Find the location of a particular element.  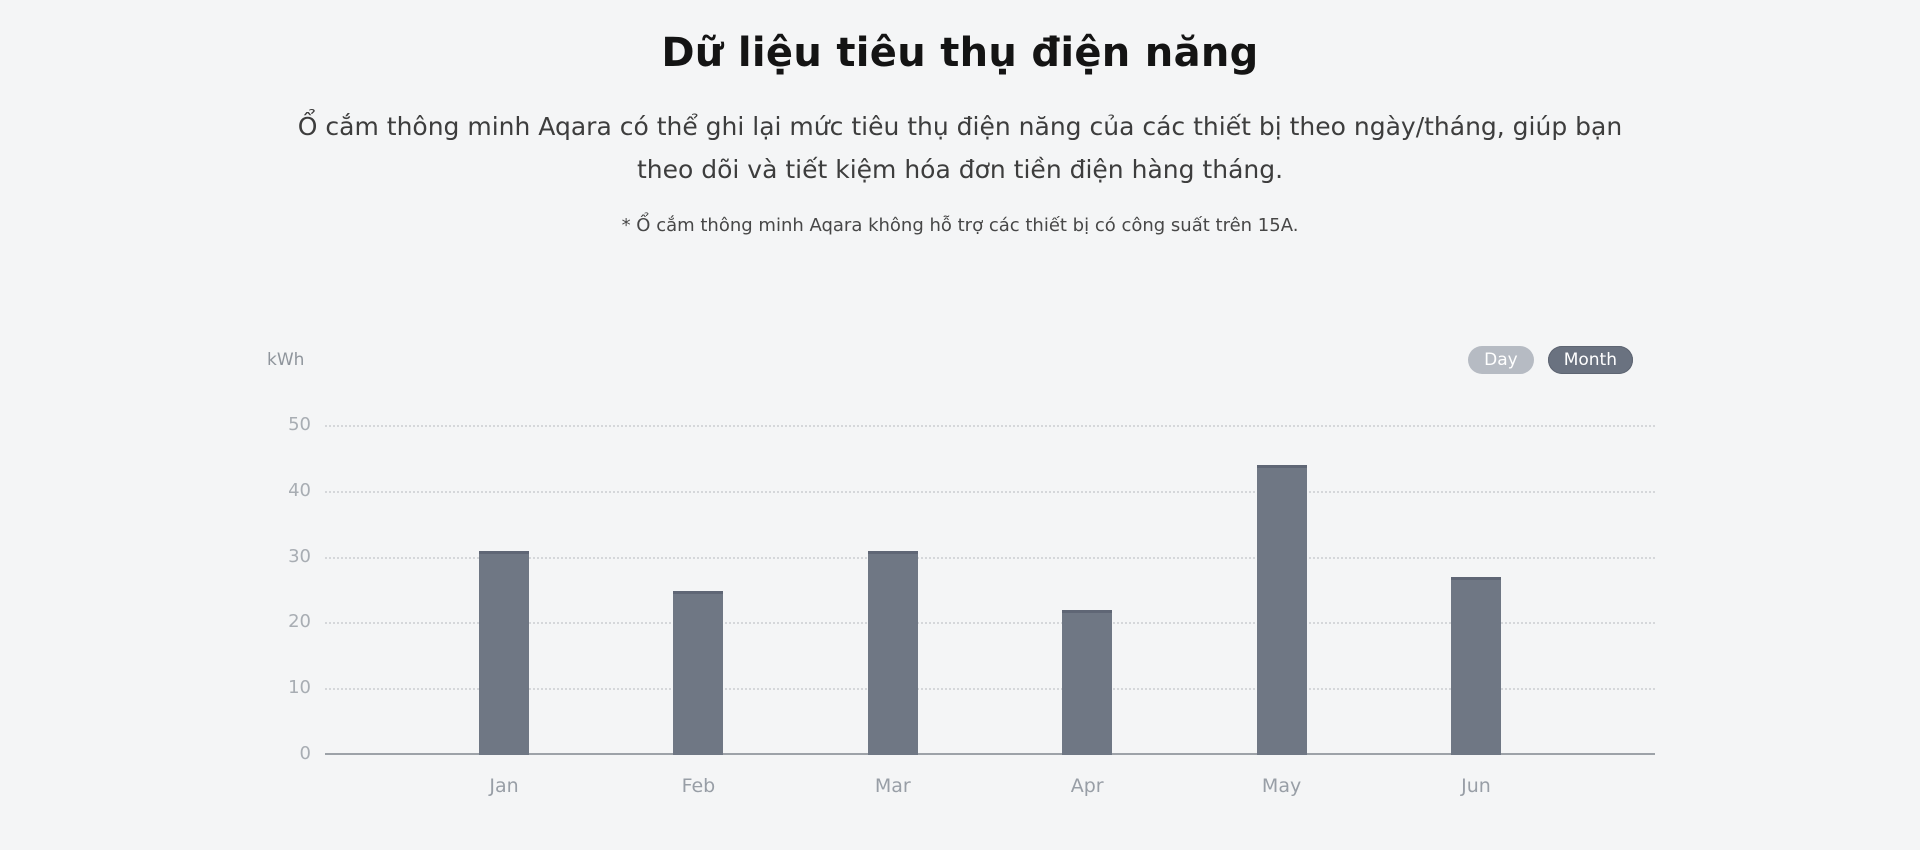

bar-may is located at coordinates (1281, 610).